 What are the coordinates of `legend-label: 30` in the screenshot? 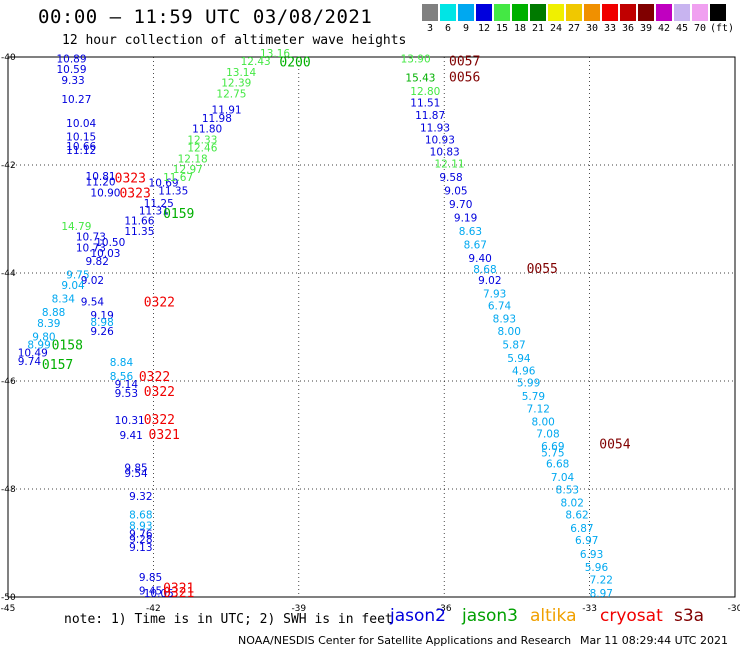 It's located at (592, 28).